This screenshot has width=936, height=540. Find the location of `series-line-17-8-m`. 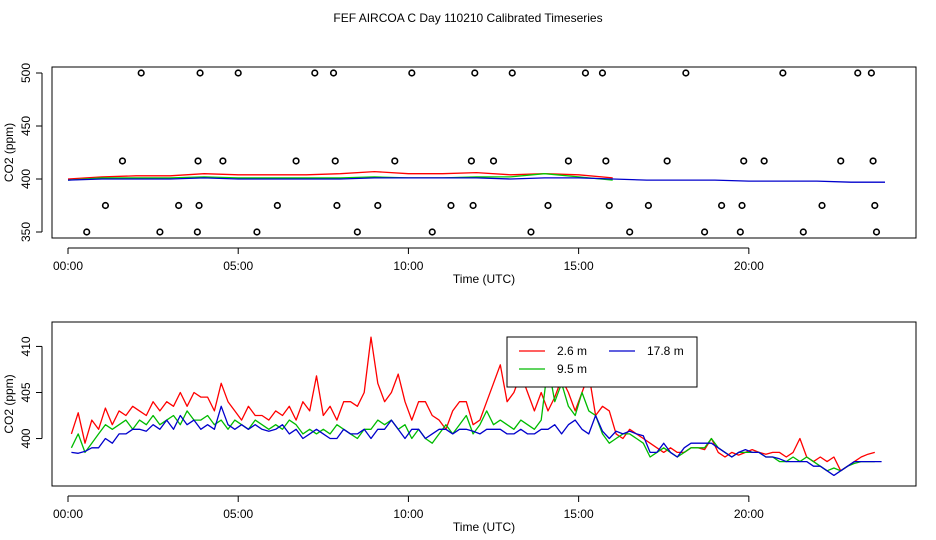

series-line-17-8-m is located at coordinates (476, 441).